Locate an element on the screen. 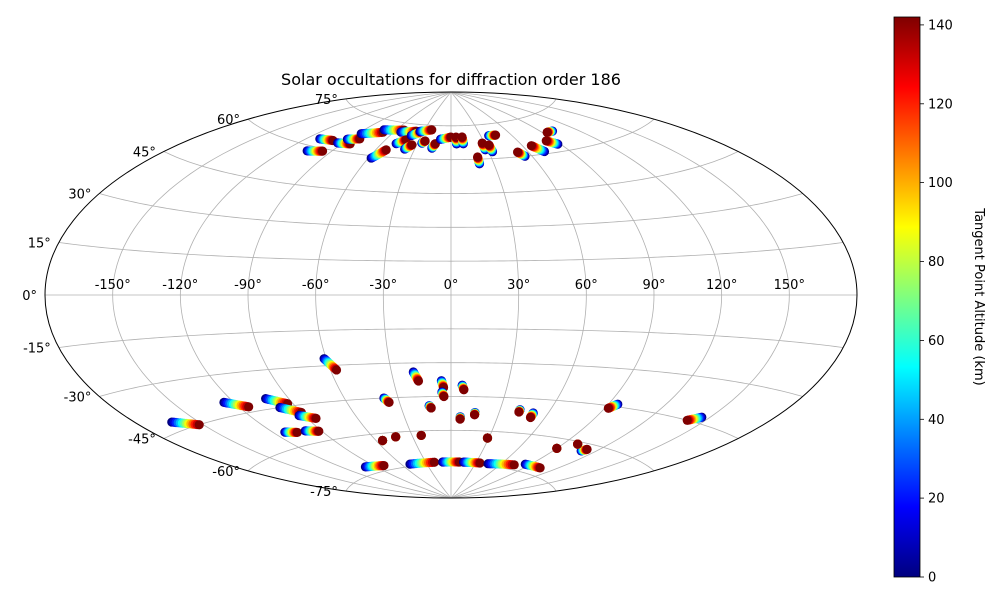 The image size is (1000, 604). latitude-tick-label: 15° is located at coordinates (39, 244).